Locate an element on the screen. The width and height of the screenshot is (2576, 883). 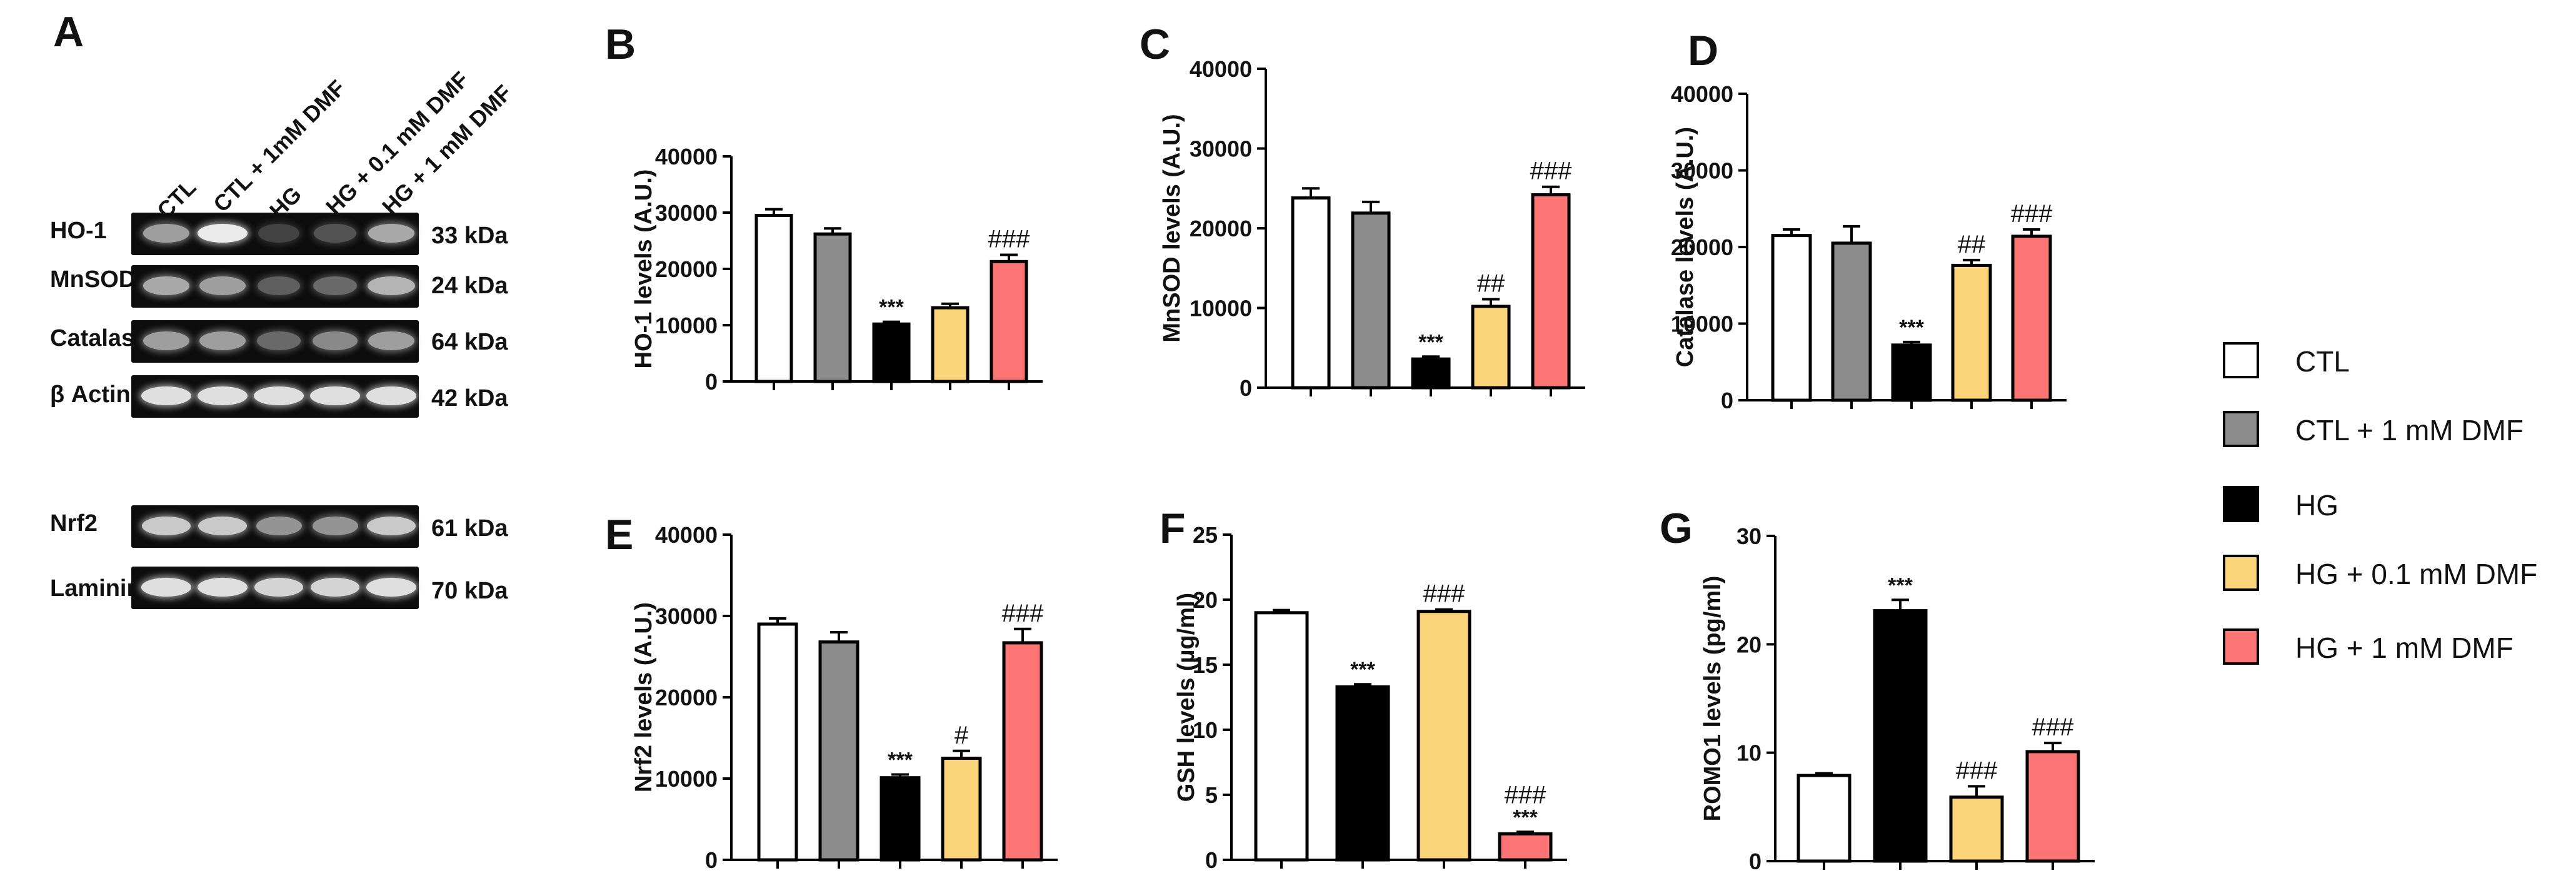
y-tick-label: 10 is located at coordinates (1205, 730).